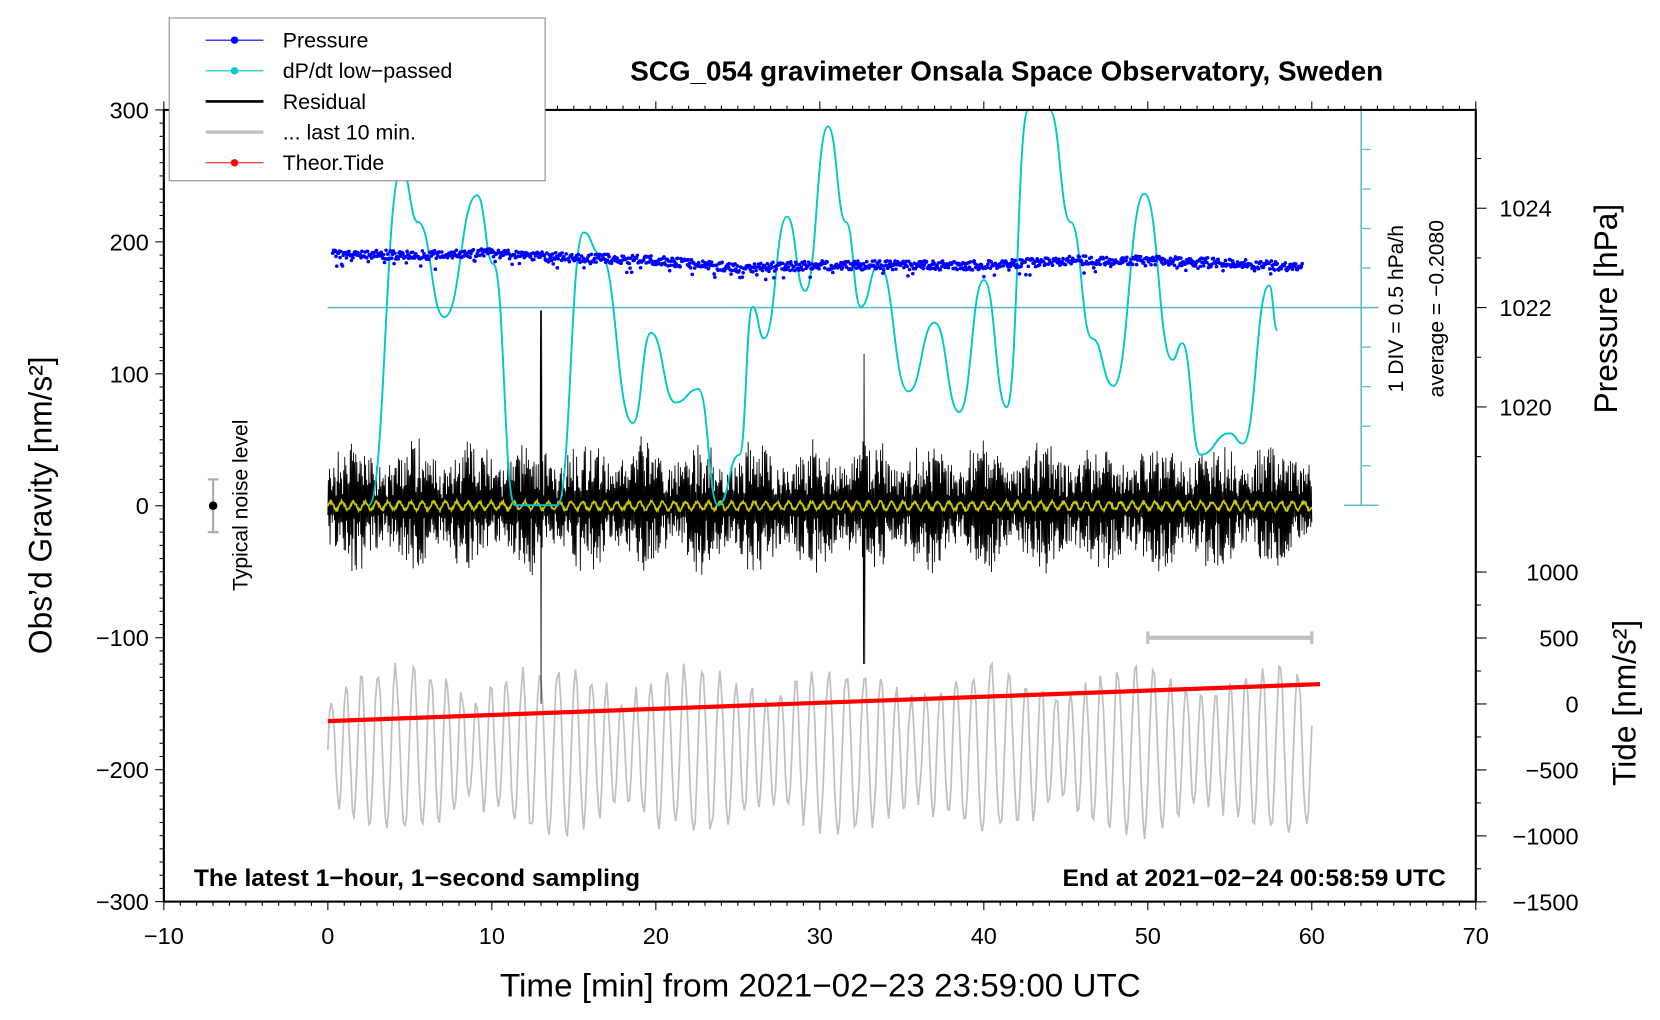 The image size is (1660, 1020). What do you see at coordinates (1624, 703) in the screenshot?
I see `y-axis-label-tide: Tide [nm/s²]` at bounding box center [1624, 703].